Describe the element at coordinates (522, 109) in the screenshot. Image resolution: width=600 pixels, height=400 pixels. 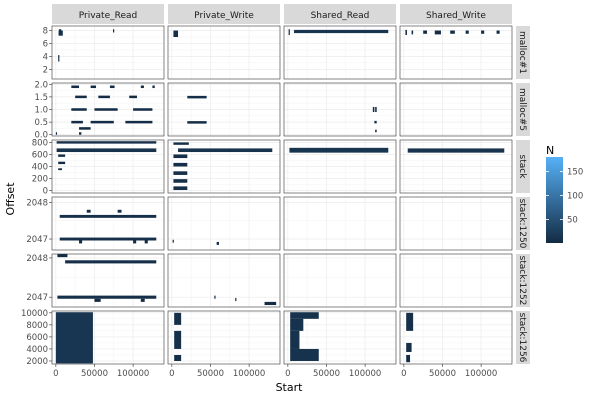
I see `row-strip-label: malloc#5` at that location.